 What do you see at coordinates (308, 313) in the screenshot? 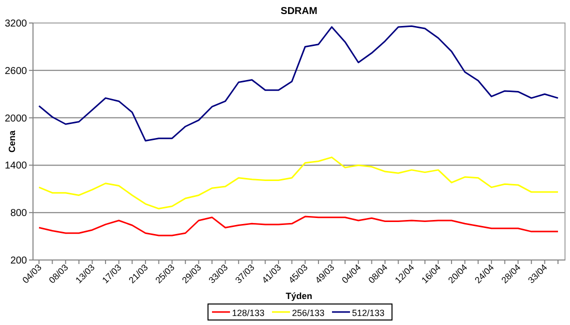
I see `legend-label: 256/133` at bounding box center [308, 313].